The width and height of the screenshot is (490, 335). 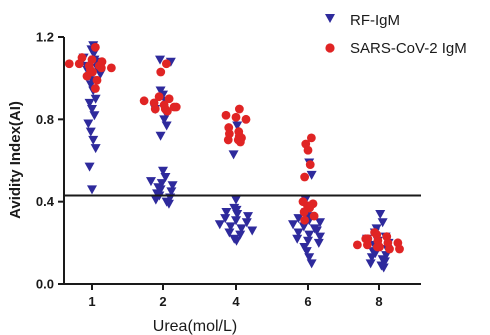 What do you see at coordinates (45, 37) in the screenshot?
I see `y-tick-label: 1.2` at bounding box center [45, 37].